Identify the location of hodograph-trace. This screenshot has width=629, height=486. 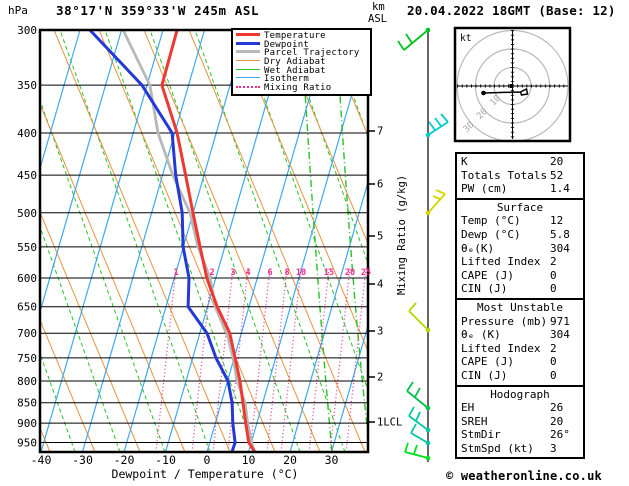
(506, 91).